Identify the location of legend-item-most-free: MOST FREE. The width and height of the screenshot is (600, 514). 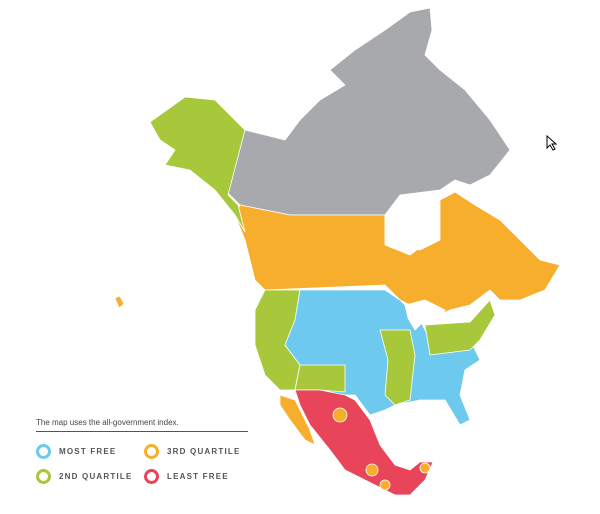
(90, 451).